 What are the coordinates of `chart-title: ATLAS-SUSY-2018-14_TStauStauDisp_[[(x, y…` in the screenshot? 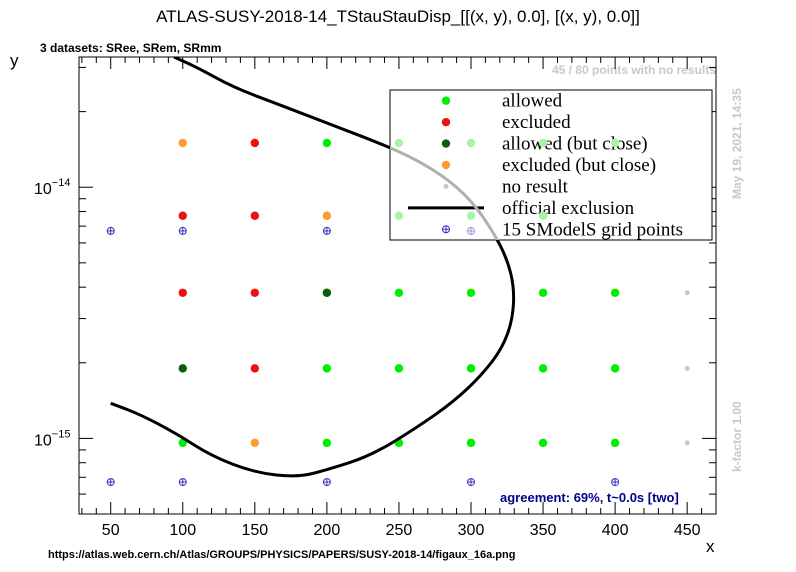 It's located at (398, 16).